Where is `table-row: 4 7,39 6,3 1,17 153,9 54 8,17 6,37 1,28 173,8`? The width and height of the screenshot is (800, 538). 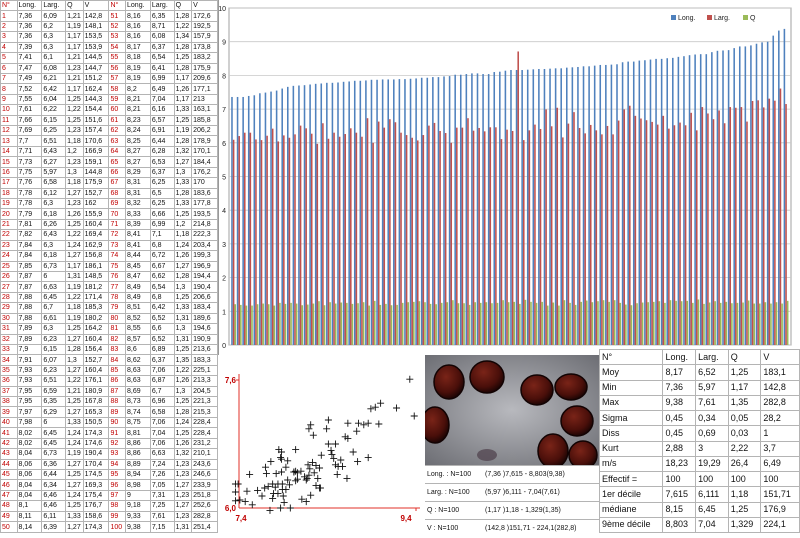
table-row: 4 7,39 6,3 1,17 153,9 54 8,17 6,37 1,28 173,8 is located at coordinates (109, 47).